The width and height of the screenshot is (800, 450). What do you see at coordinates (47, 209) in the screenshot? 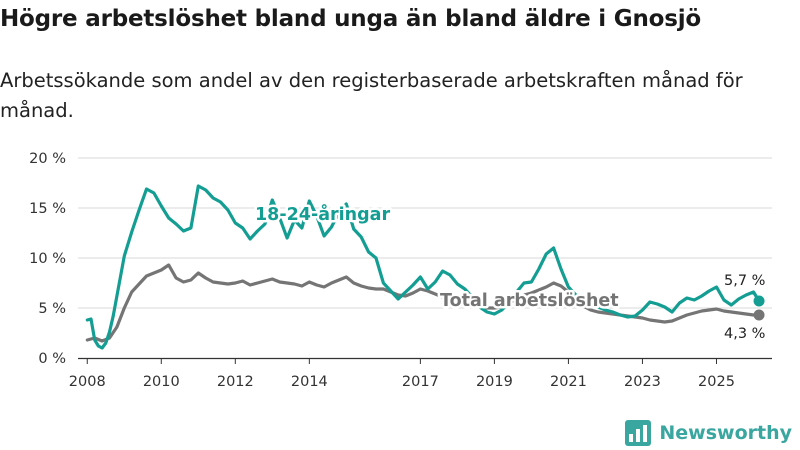
I see `y-tick-label: 15 %` at bounding box center [47, 209].